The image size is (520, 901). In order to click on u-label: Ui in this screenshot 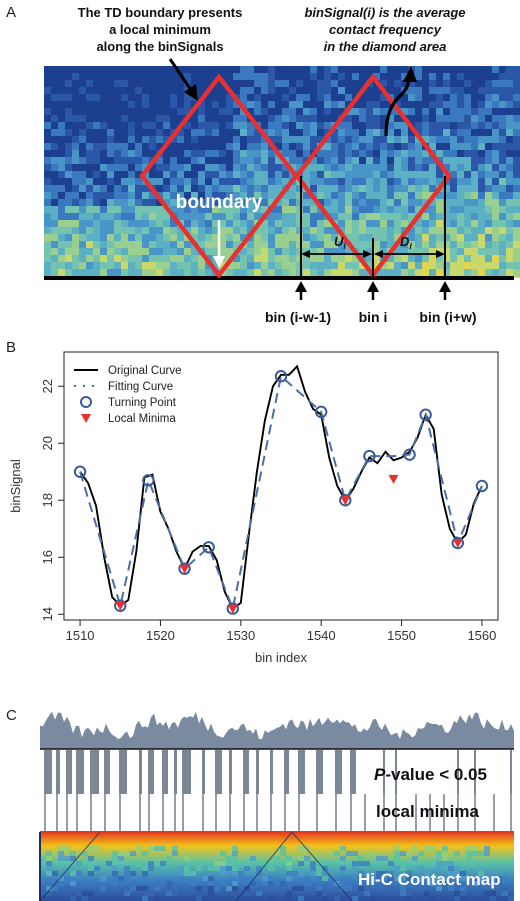, I will do `click(340, 242)`.